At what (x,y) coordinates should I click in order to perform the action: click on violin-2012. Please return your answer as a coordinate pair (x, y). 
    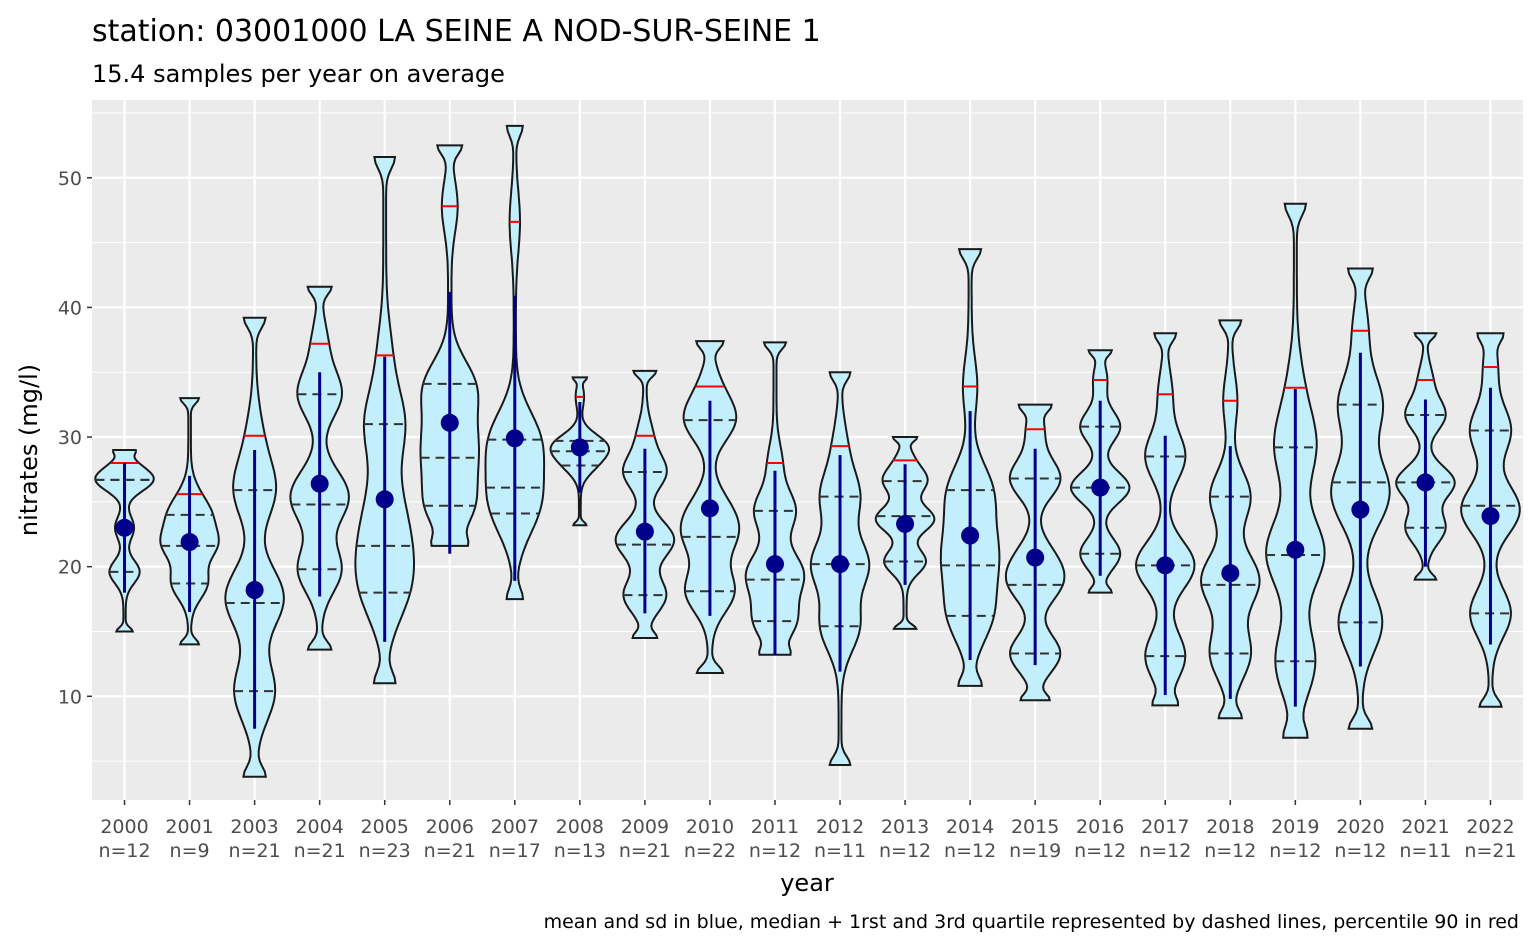
    Looking at the image, I should click on (840, 568).